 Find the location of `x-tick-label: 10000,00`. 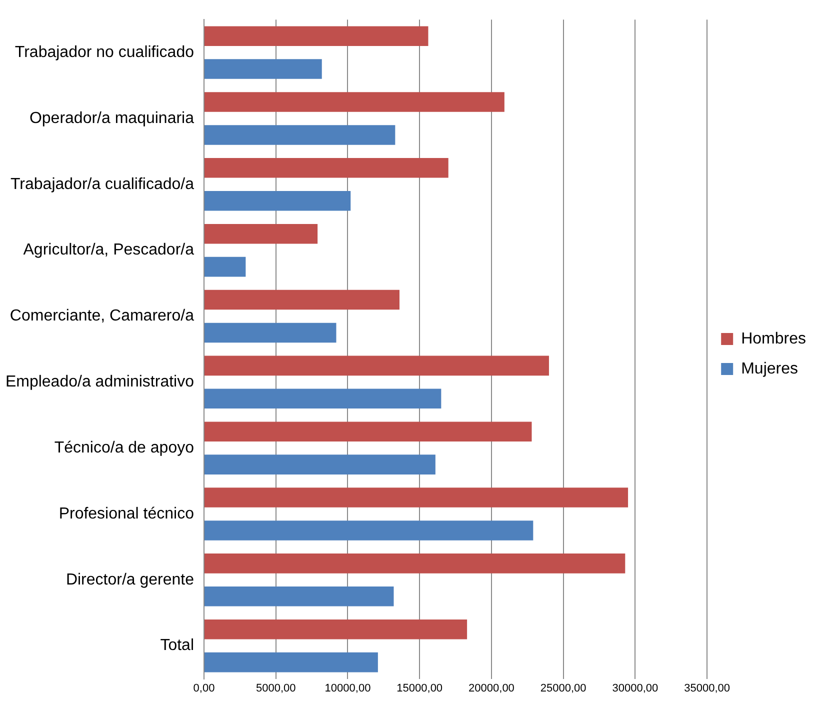

x-tick-label: 10000,00 is located at coordinates (347, 688).